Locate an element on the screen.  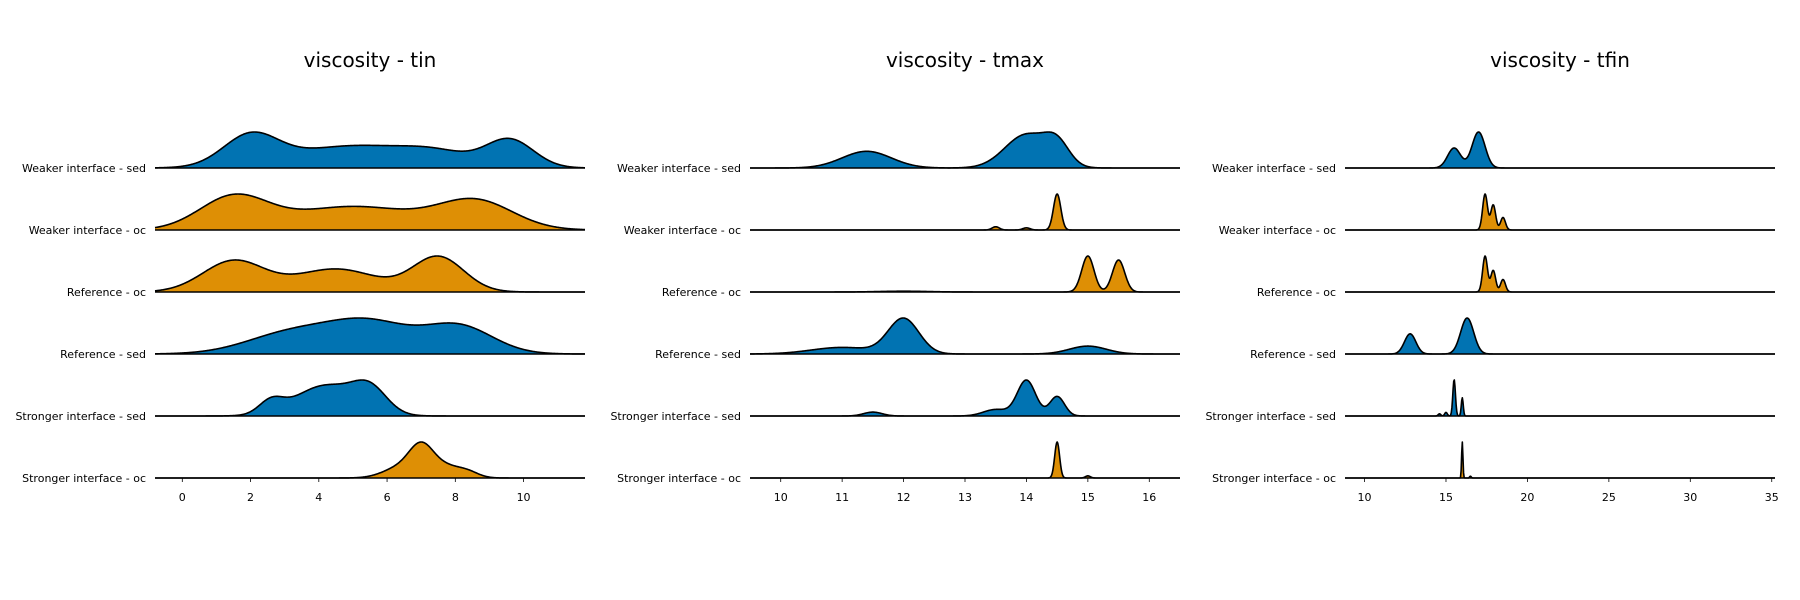
x-tick-label: 8 is located at coordinates (455, 497).